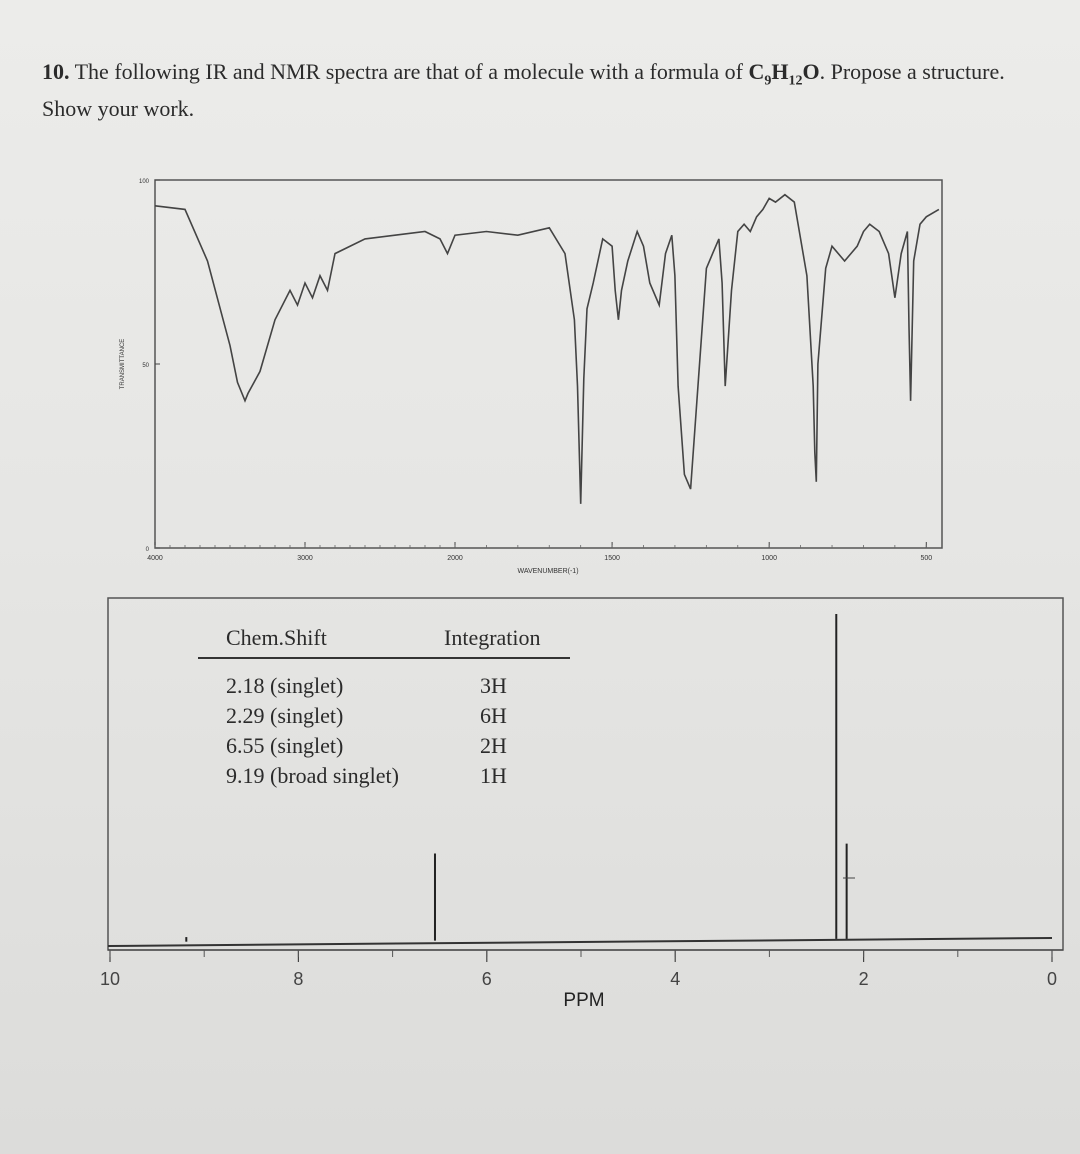 The image size is (1080, 1154). What do you see at coordinates (285, 685) in the screenshot?
I see `chem-shift-cell: 2.18 (singlet)` at bounding box center [285, 685].